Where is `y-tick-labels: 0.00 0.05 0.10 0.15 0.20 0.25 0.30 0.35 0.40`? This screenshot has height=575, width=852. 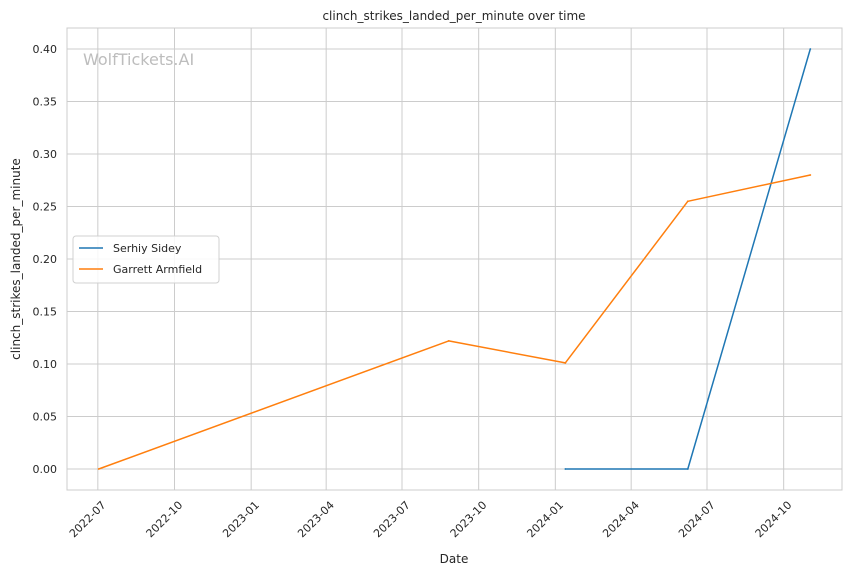
y-tick-labels: 0.00 0.05 0.10 0.15 0.20 0.25 0.30 0.35 0.40 is located at coordinates (45, 259).